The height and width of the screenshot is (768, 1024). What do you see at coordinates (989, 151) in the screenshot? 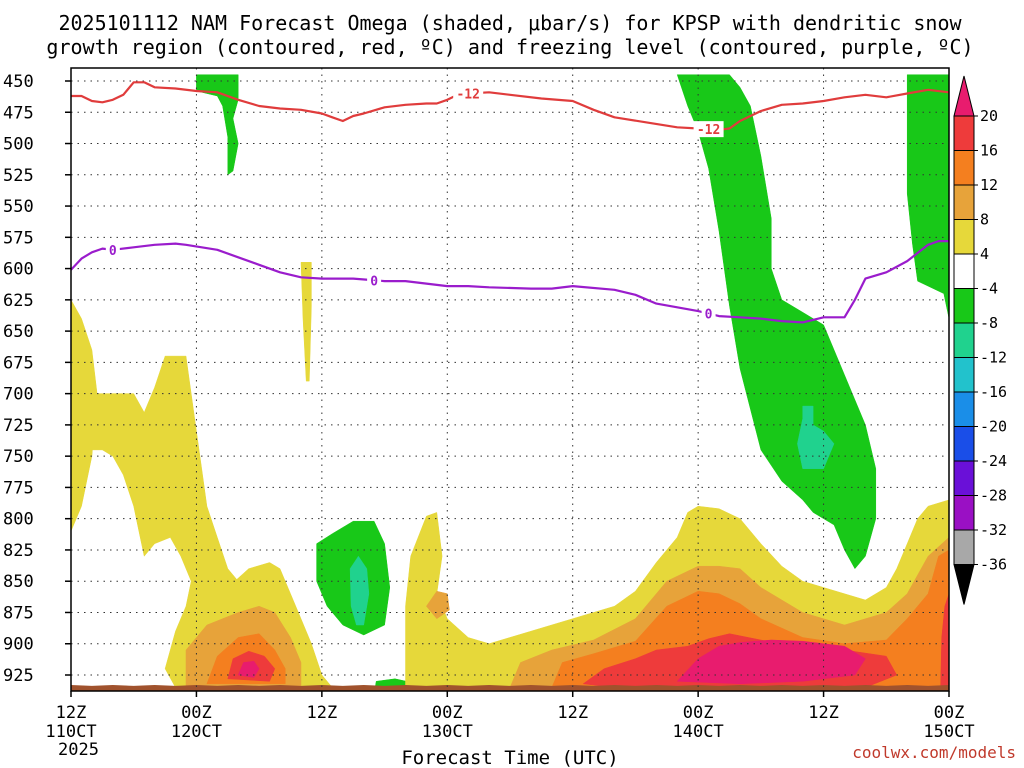
I see `colorbar-label-16: 16` at bounding box center [989, 151].